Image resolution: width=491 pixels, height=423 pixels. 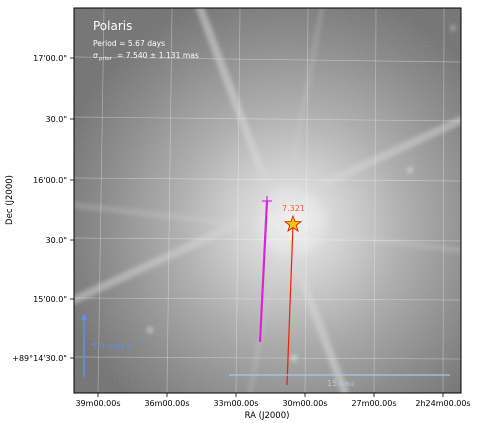 I want to click on motion-scale-exponent: −1, so click(x=138, y=343).